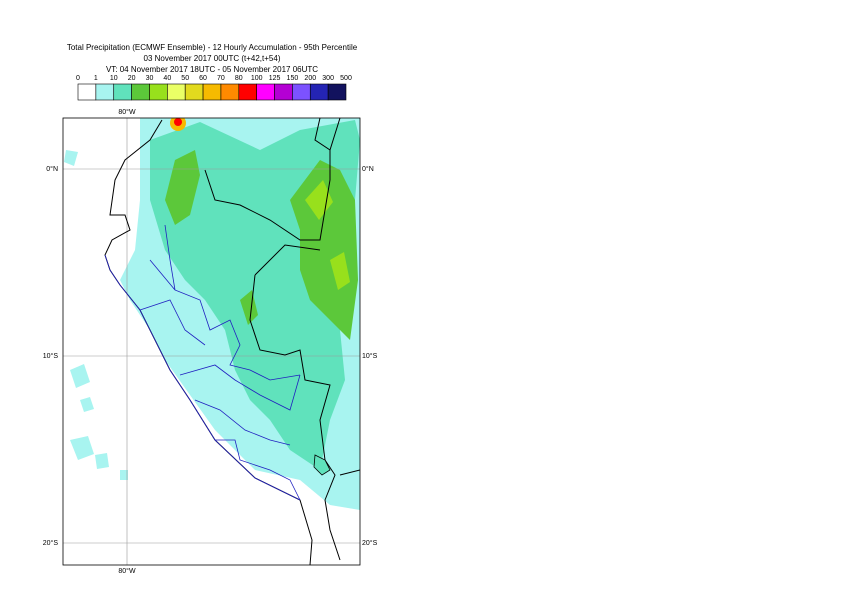 This screenshot has height=601, width=842. I want to click on legend-label: 500, so click(346, 78).